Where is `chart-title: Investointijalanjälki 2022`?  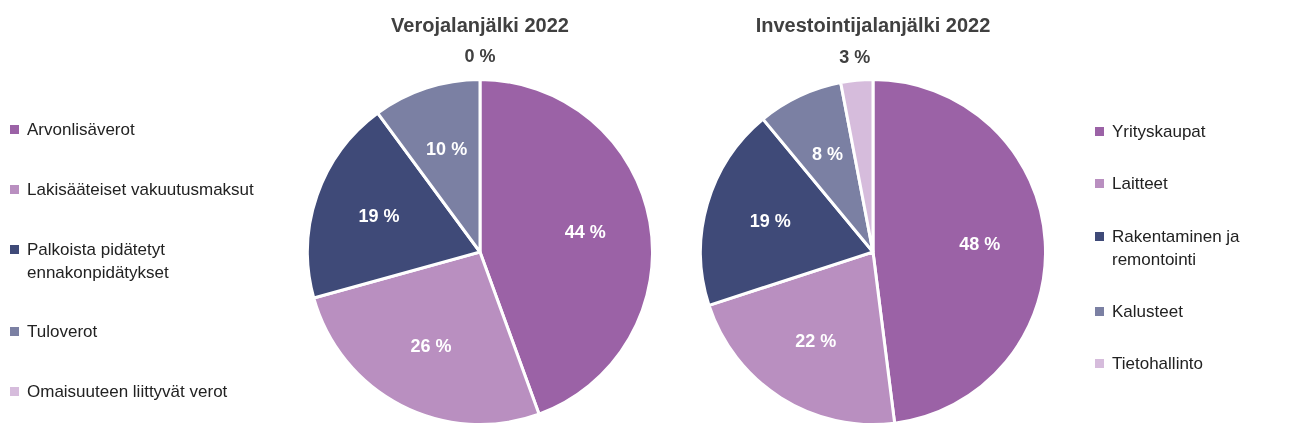
chart-title: Investointijalanjälki 2022 is located at coordinates (873, 24).